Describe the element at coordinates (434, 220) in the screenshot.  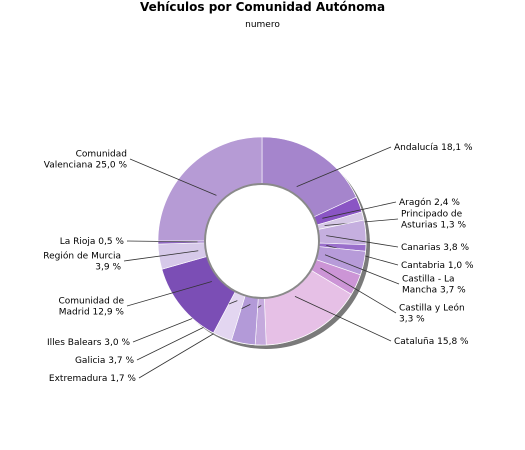
I see `slice-label: Principado de Asturias 1,3 %` at that location.